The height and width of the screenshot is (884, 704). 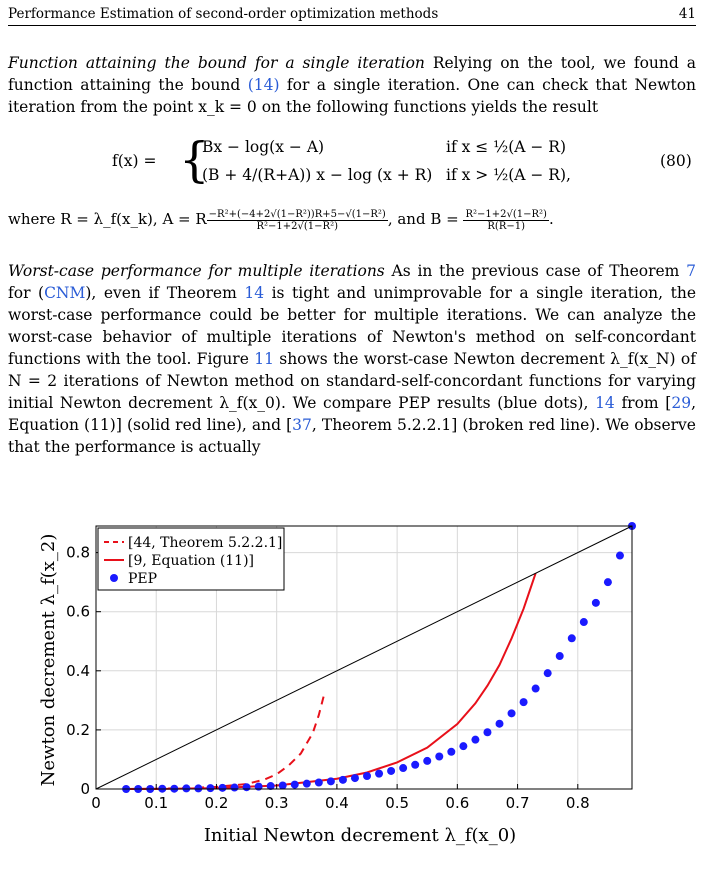 I want to click on equation-case1-cond: if x ≤ ½(A − R), so click(x=506, y=147).